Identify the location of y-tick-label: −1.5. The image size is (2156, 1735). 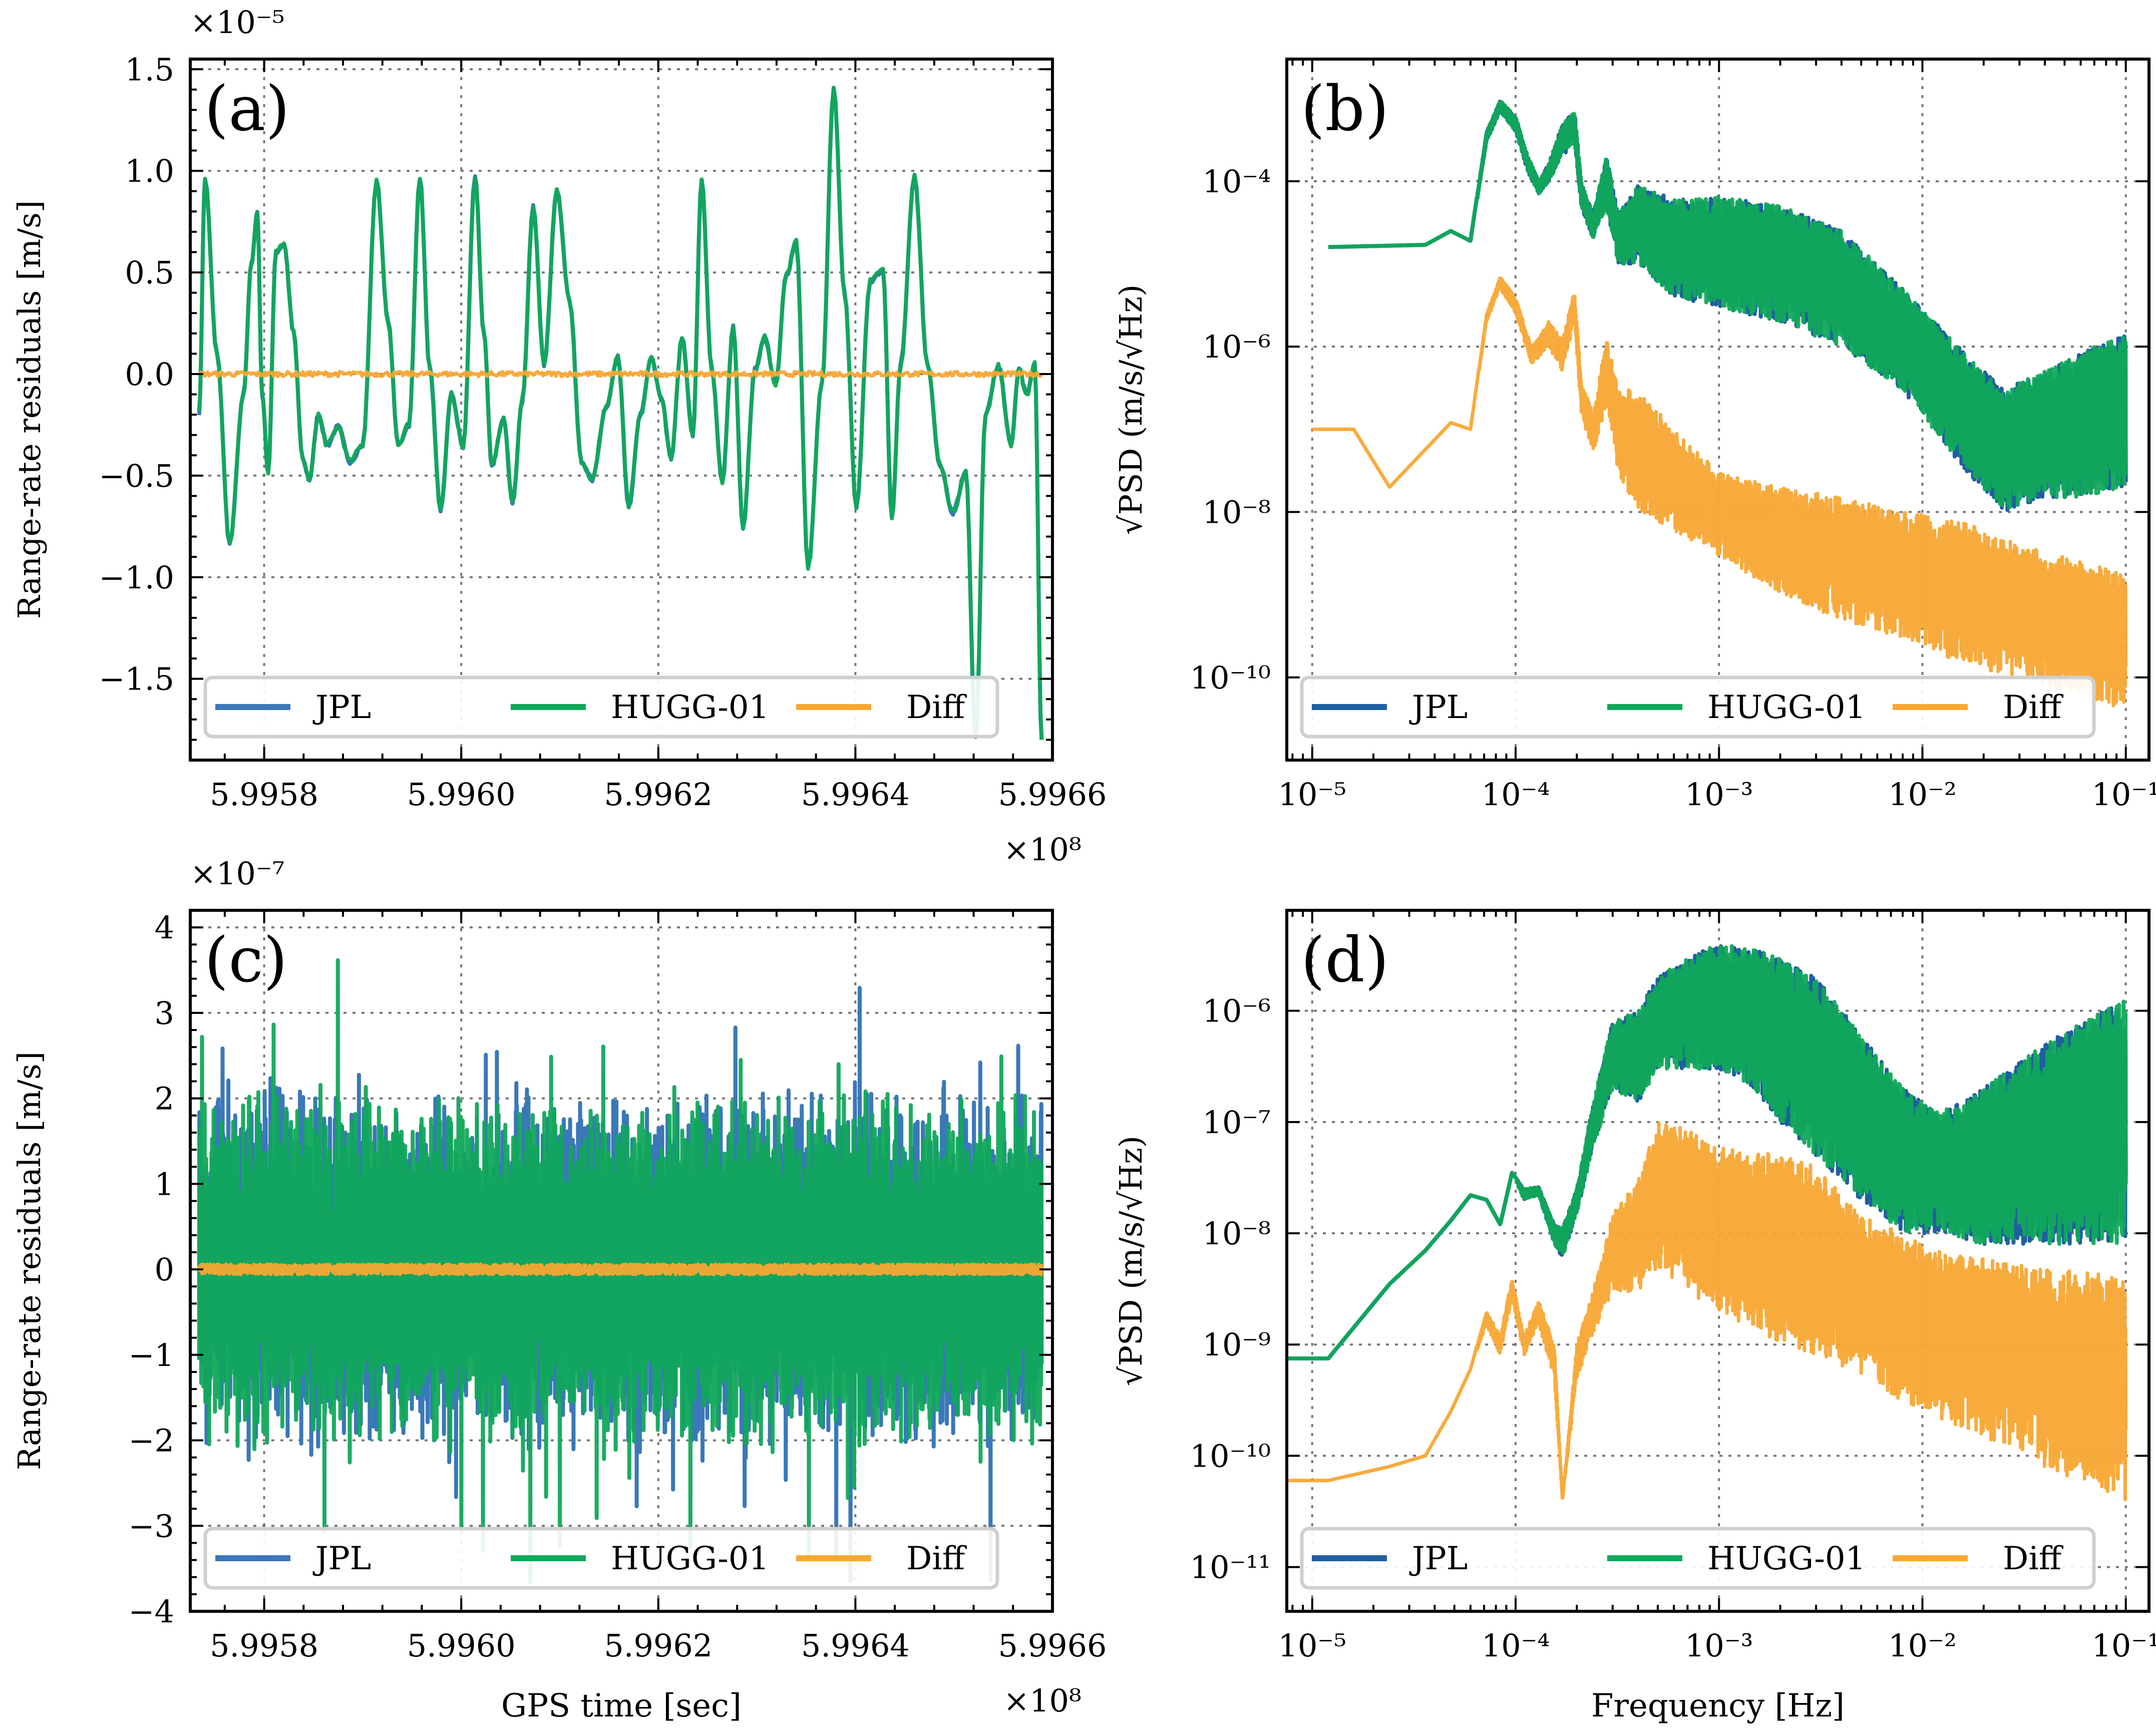
(136, 679).